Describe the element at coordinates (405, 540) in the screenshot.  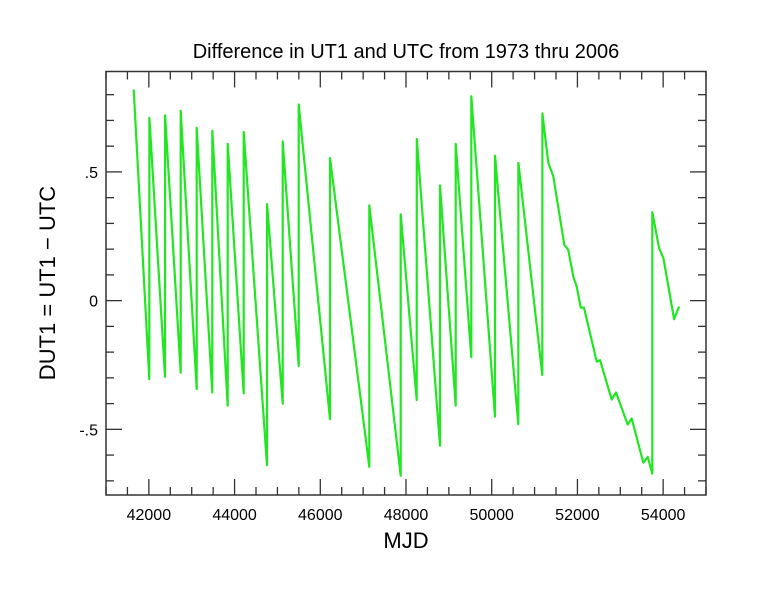
I see `x-axis-label: MJD` at that location.